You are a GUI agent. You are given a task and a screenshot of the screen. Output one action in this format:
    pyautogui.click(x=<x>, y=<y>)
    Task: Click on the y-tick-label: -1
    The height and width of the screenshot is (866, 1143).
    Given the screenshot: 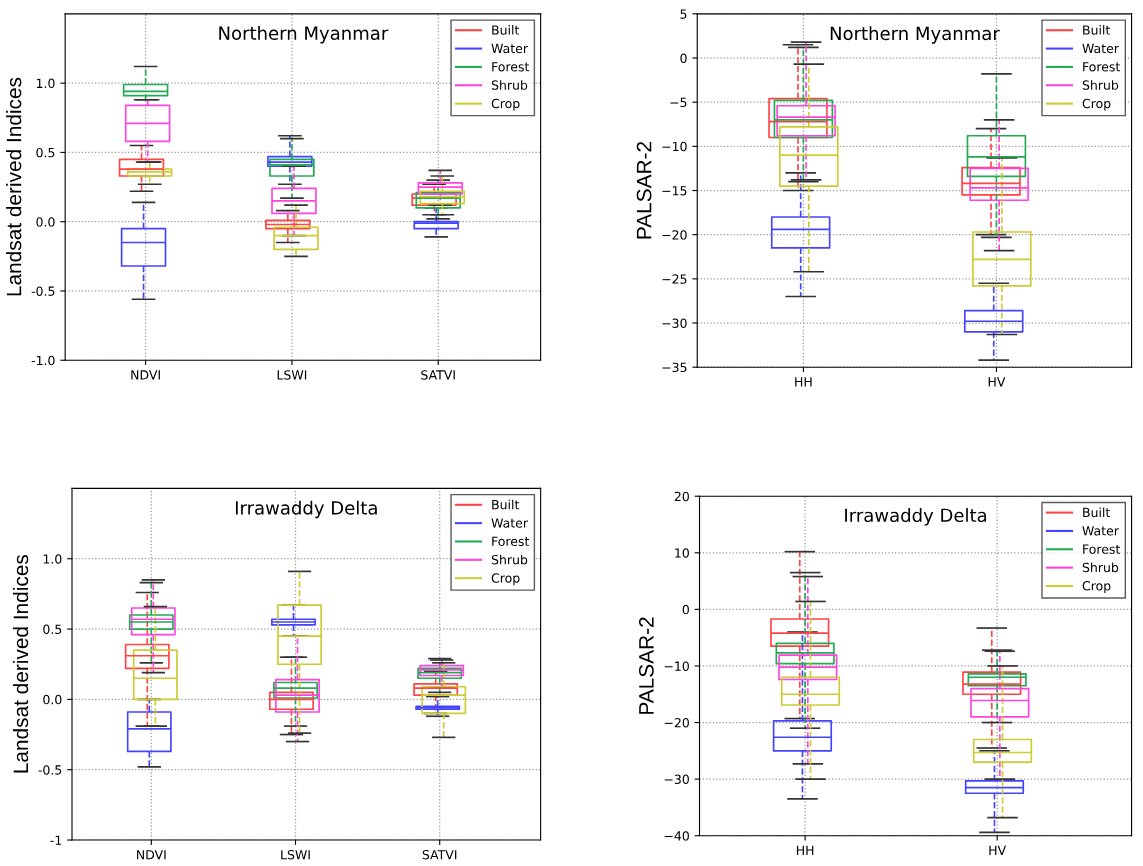 What is the action you would take?
    pyautogui.click(x=56, y=840)
    